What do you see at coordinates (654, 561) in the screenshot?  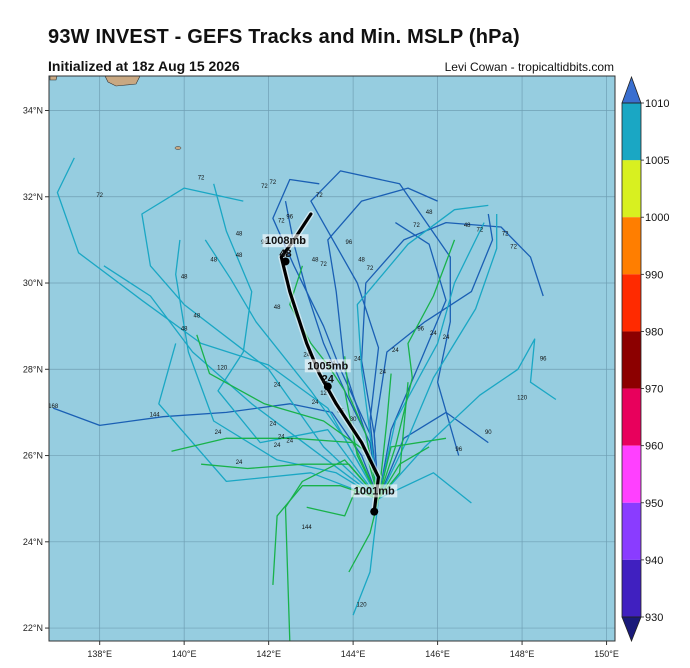 I see `colorbar-label: 940` at bounding box center [654, 561].